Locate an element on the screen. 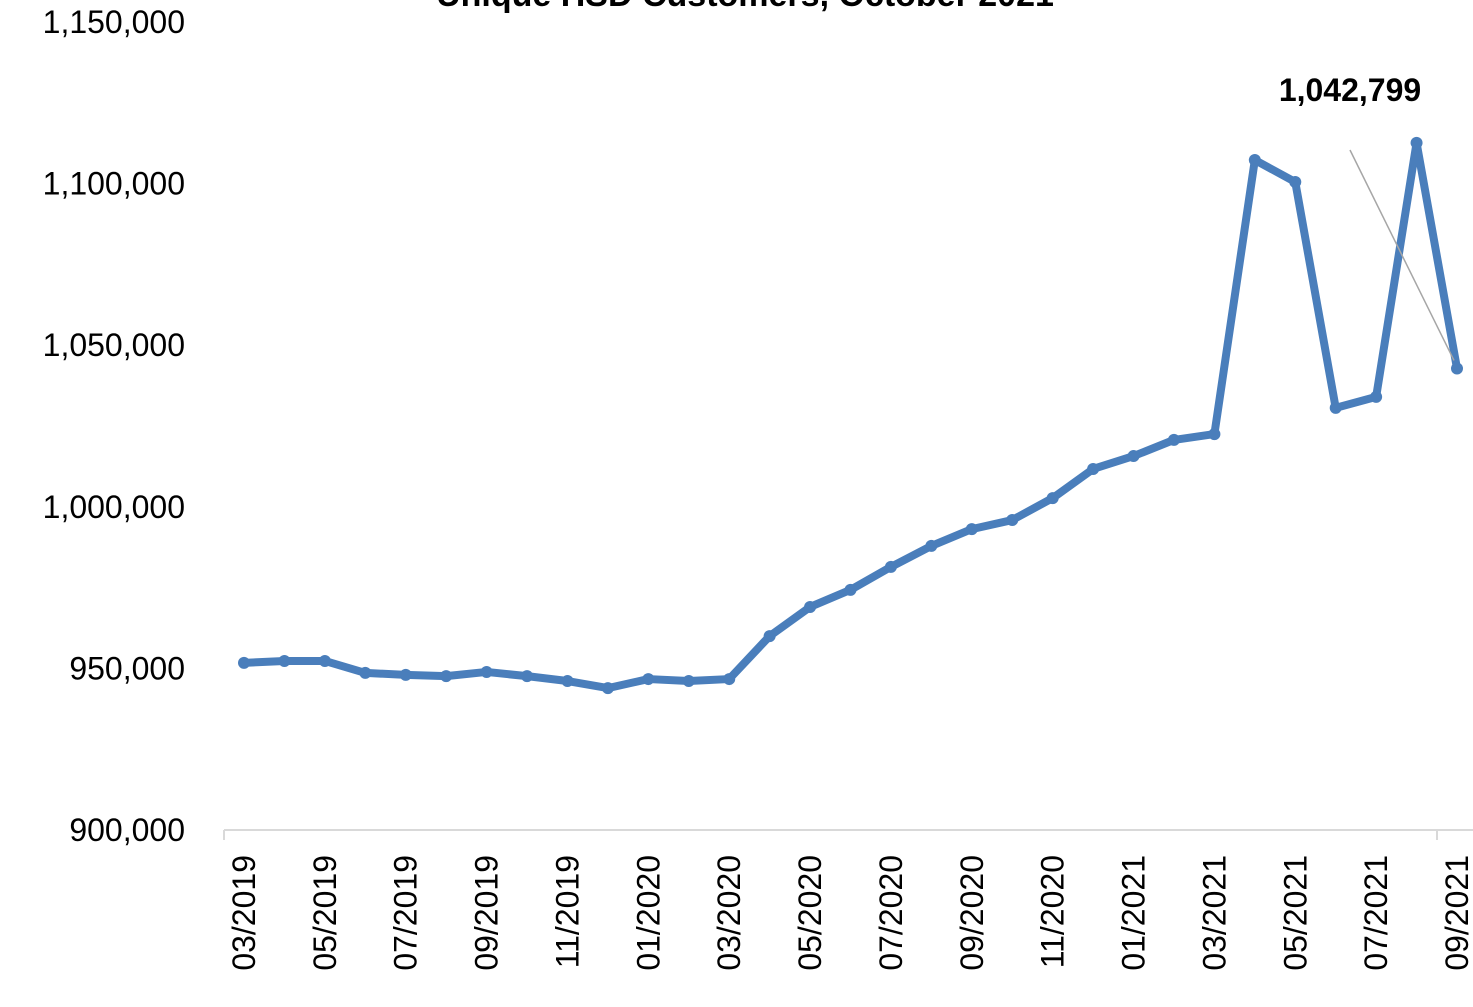 This screenshot has width=1473, height=1007. y-tick-label: 900,000 is located at coordinates (127, 830).